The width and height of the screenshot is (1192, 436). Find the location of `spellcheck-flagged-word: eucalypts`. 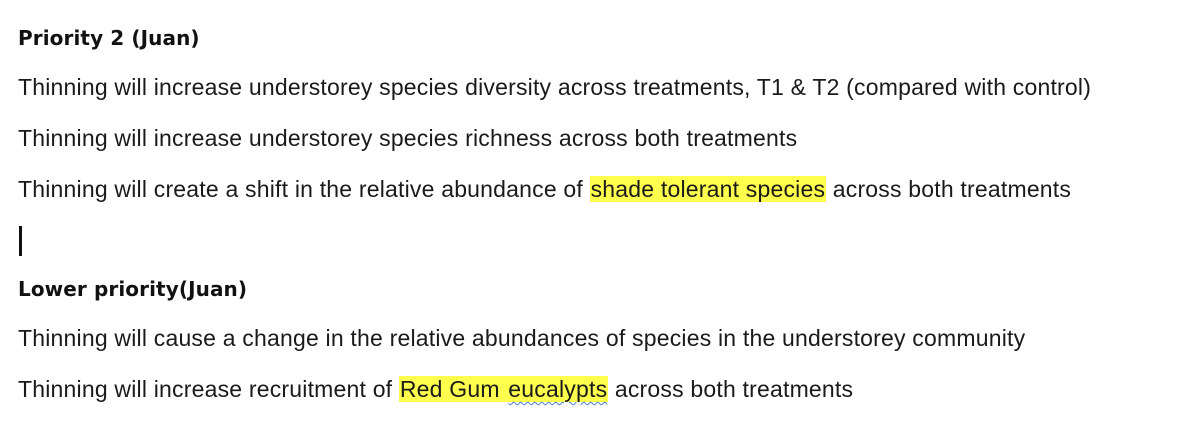

spellcheck-flagged-word: eucalypts is located at coordinates (558, 389).